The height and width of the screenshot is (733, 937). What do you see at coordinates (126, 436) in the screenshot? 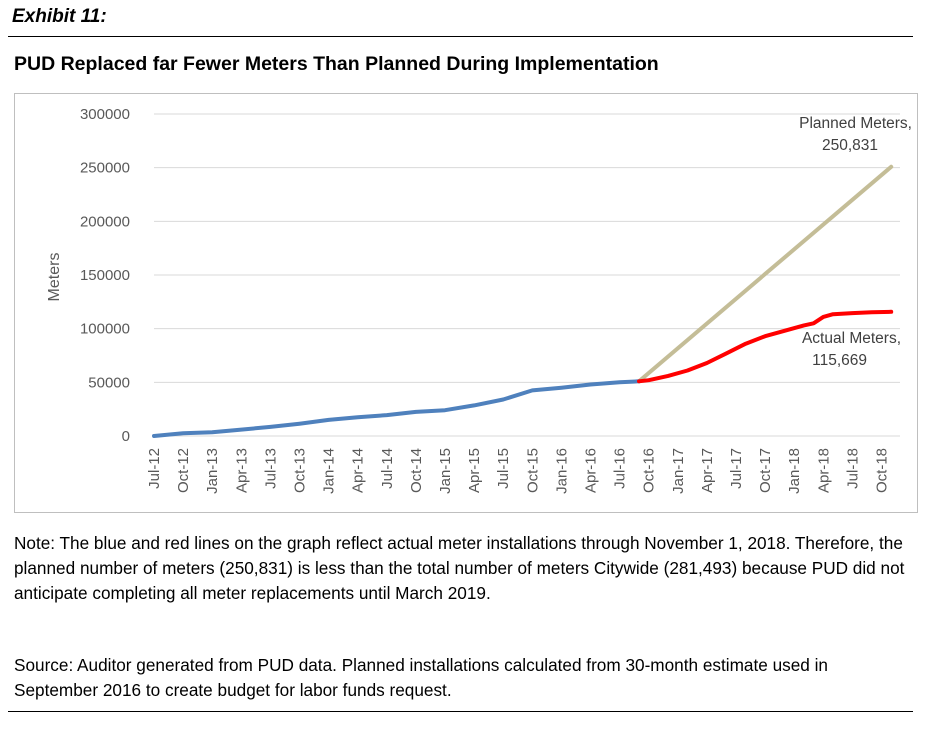
I see `y-tick-label: 0` at bounding box center [126, 436].